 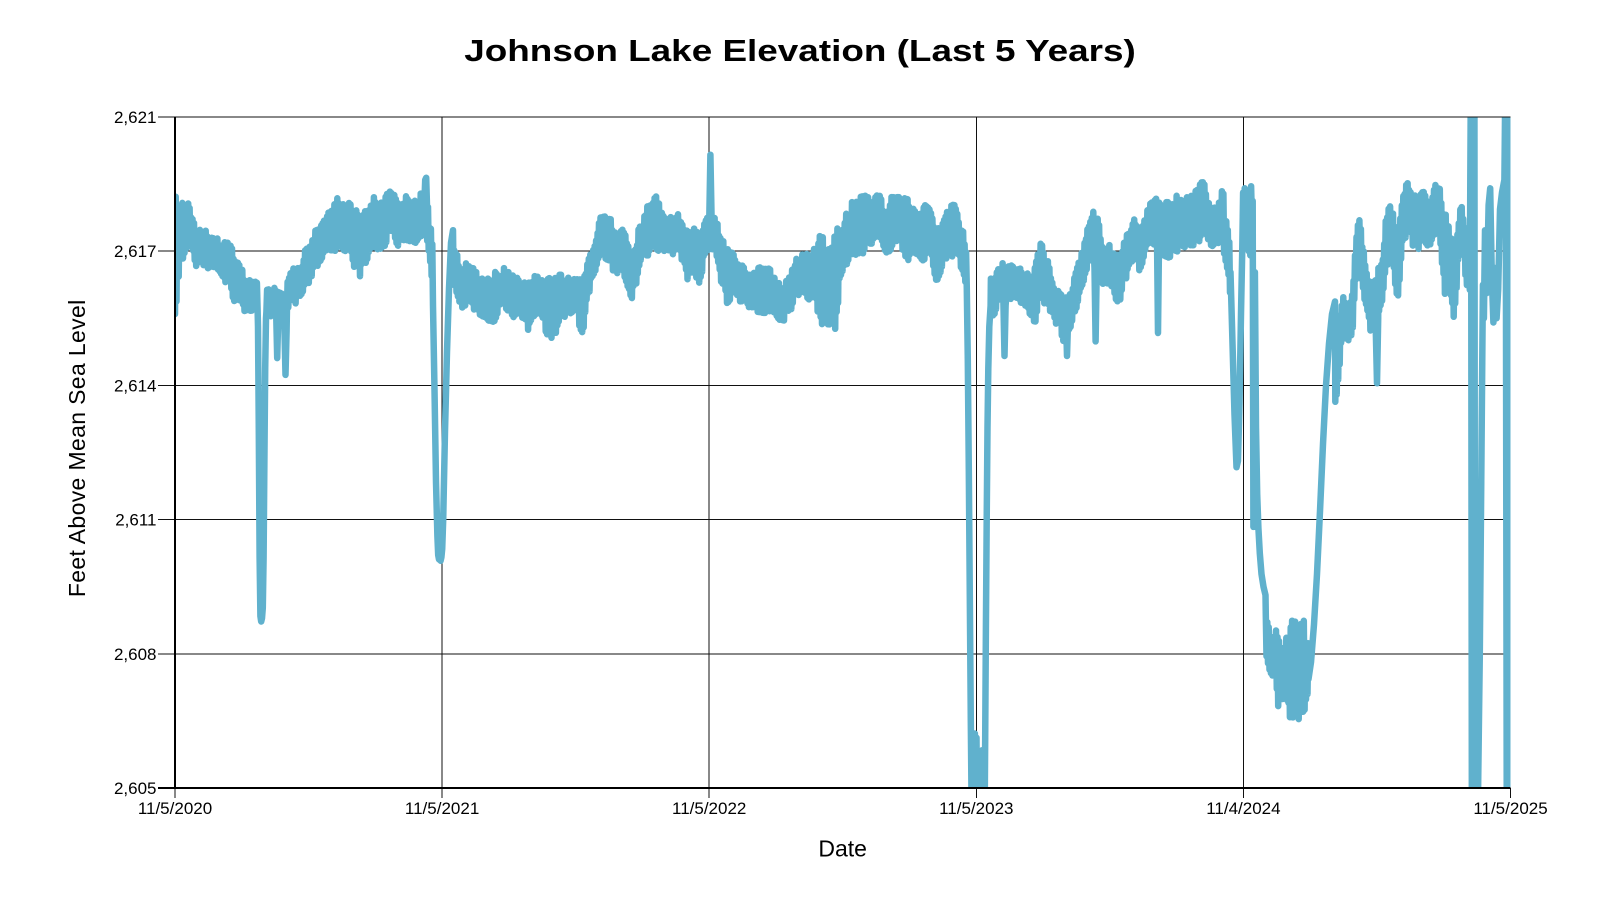 I want to click on svg-text: 11/5/2022, so click(x=709, y=808).